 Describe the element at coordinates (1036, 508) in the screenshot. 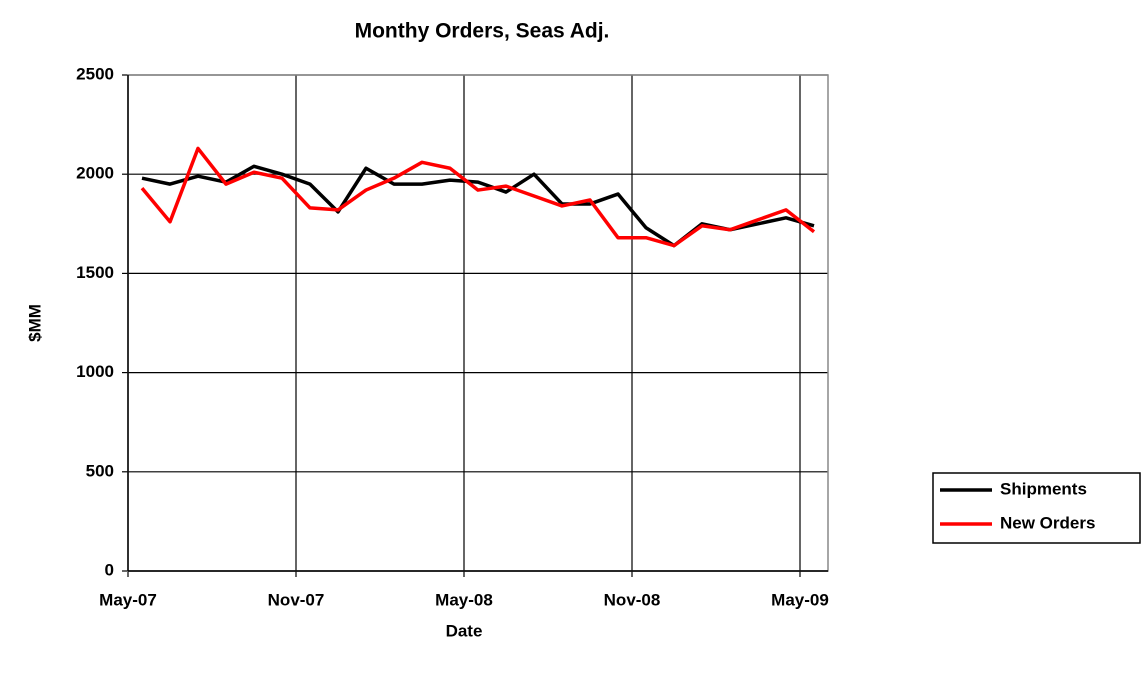

I see `legend-box` at that location.